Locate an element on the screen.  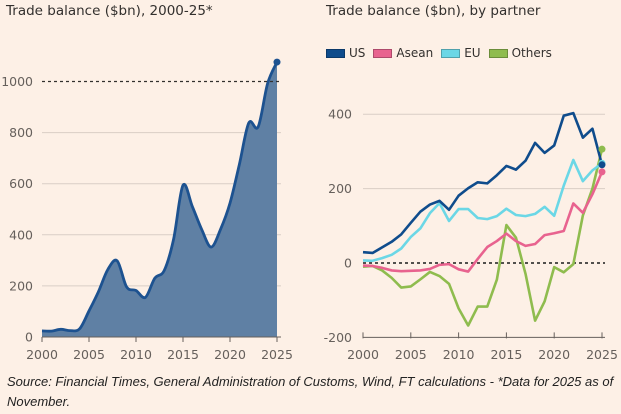
legend-label-us: US is located at coordinates (357, 53).